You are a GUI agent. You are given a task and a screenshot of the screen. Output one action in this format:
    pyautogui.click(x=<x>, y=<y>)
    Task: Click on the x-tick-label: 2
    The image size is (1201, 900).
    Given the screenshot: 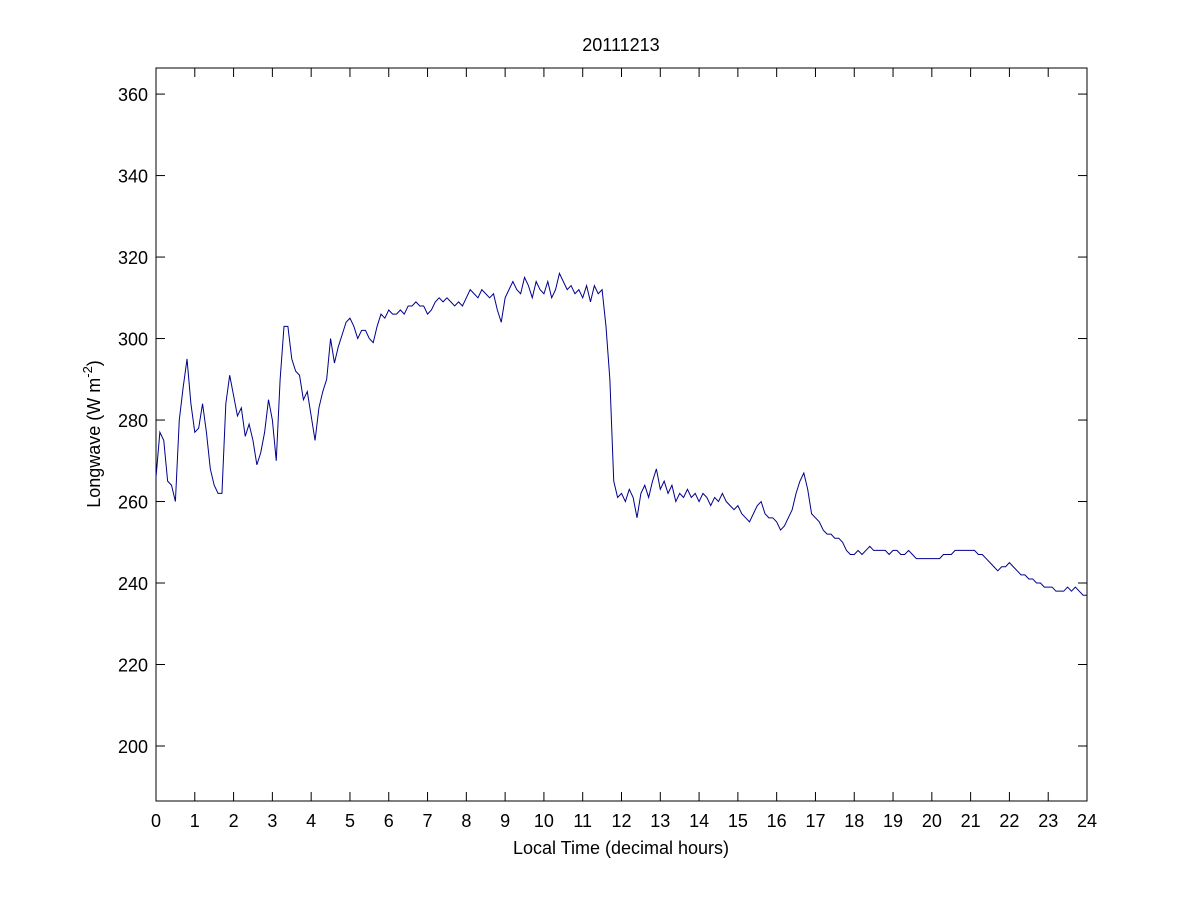 What is the action you would take?
    pyautogui.click(x=234, y=821)
    